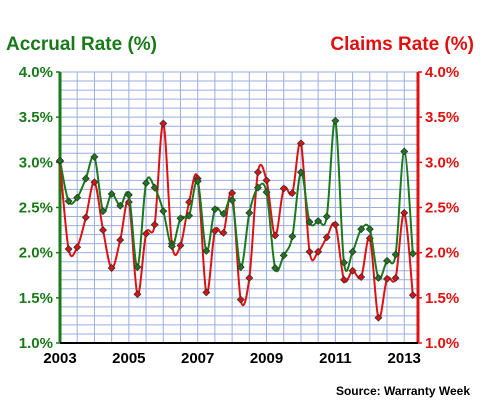  I want to click on source-note: Source: Warranty Week, so click(403, 391).